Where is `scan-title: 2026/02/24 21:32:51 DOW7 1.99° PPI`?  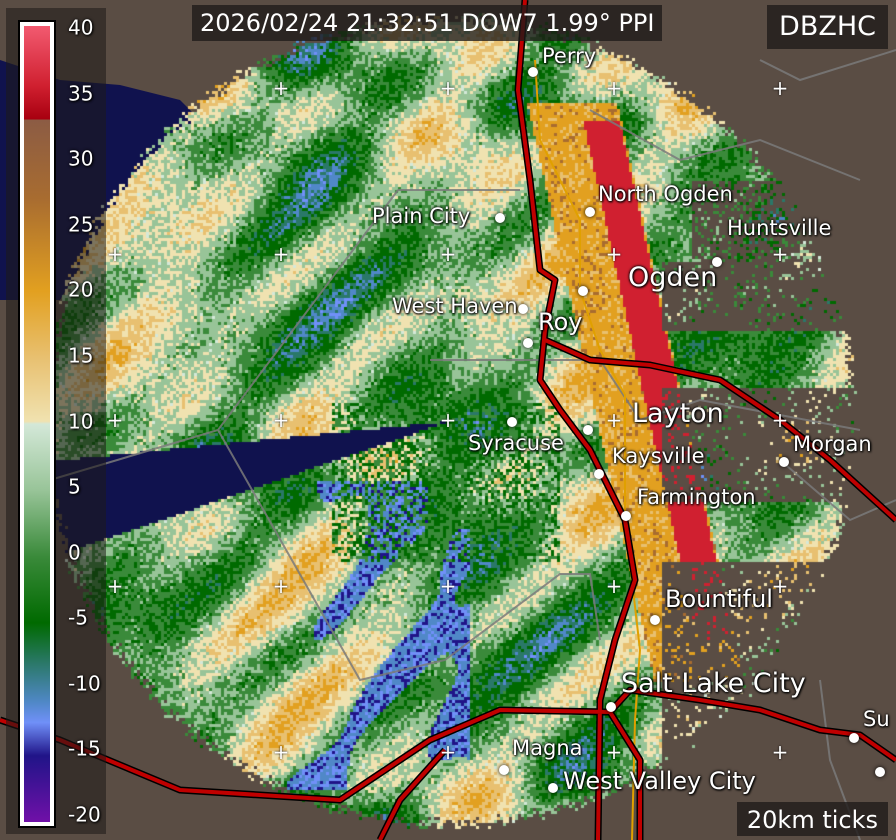
scan-title: 2026/02/24 21:32:51 DOW7 1.99° PPI is located at coordinates (427, 23).